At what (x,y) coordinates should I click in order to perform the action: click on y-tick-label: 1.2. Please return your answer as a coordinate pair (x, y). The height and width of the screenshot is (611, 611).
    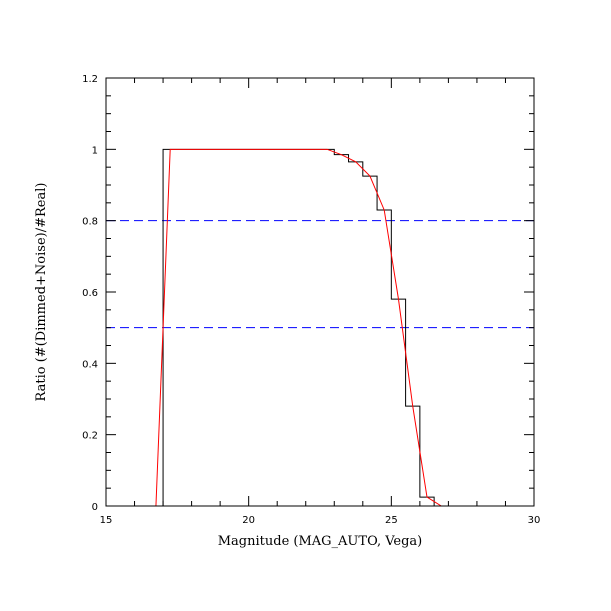
    Looking at the image, I should click on (90, 79).